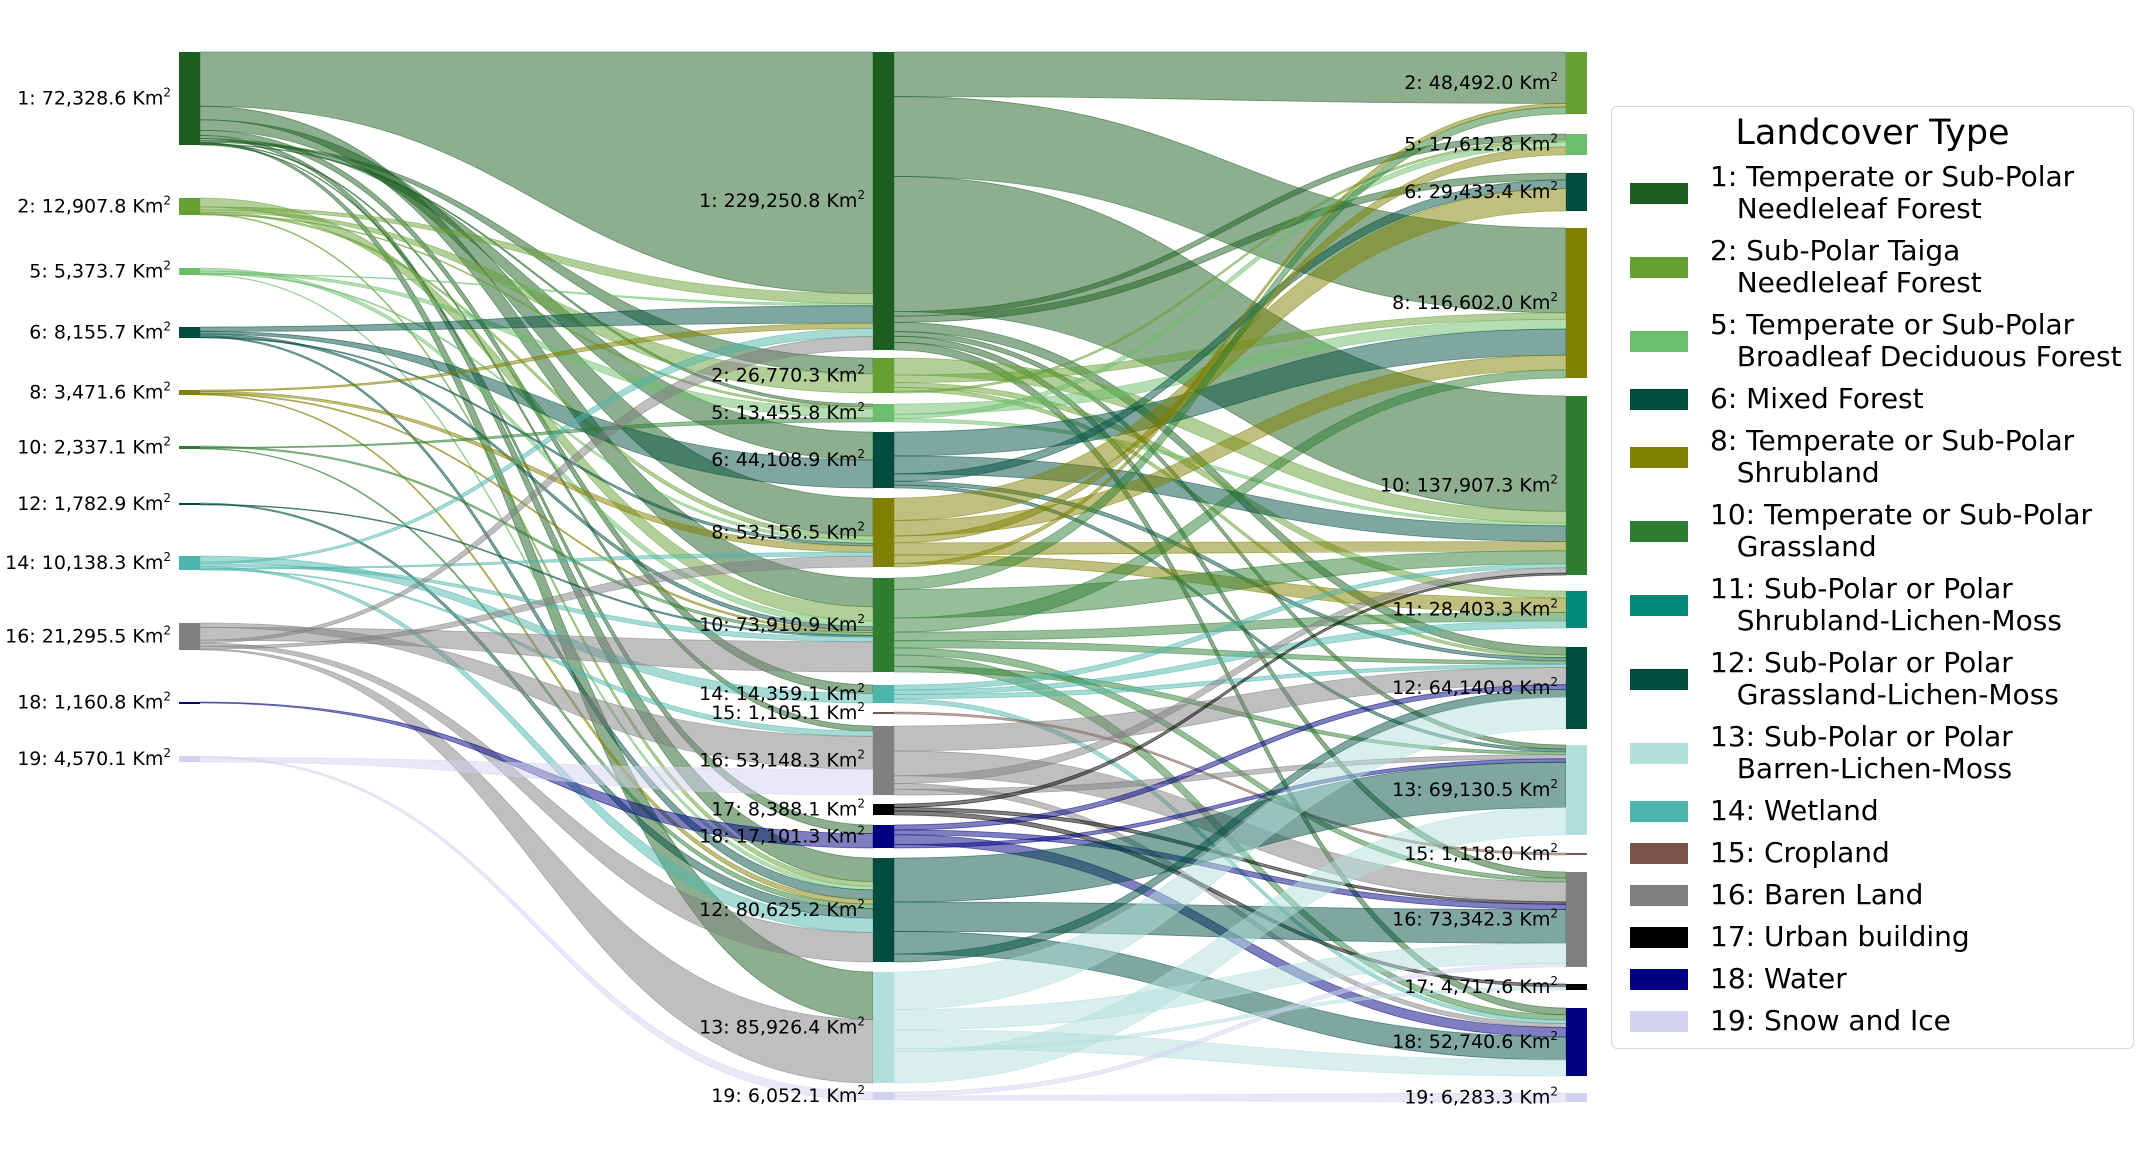 The width and height of the screenshot is (2136, 1159). Describe the element at coordinates (94, 206) in the screenshot. I see `node-label-col0-class-2: 2: 12,907.8 Km2` at that location.